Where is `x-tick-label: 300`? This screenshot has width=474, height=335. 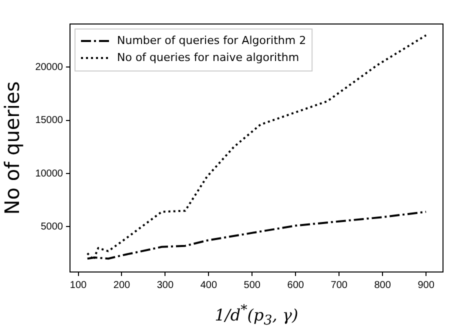 x-tick-label: 300 is located at coordinates (165, 285).